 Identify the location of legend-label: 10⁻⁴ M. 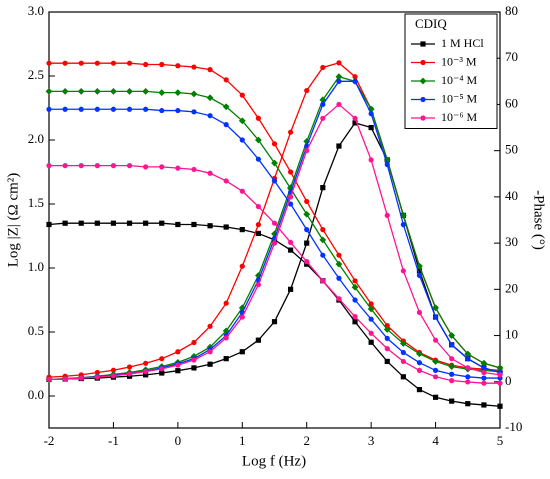
(459, 80).